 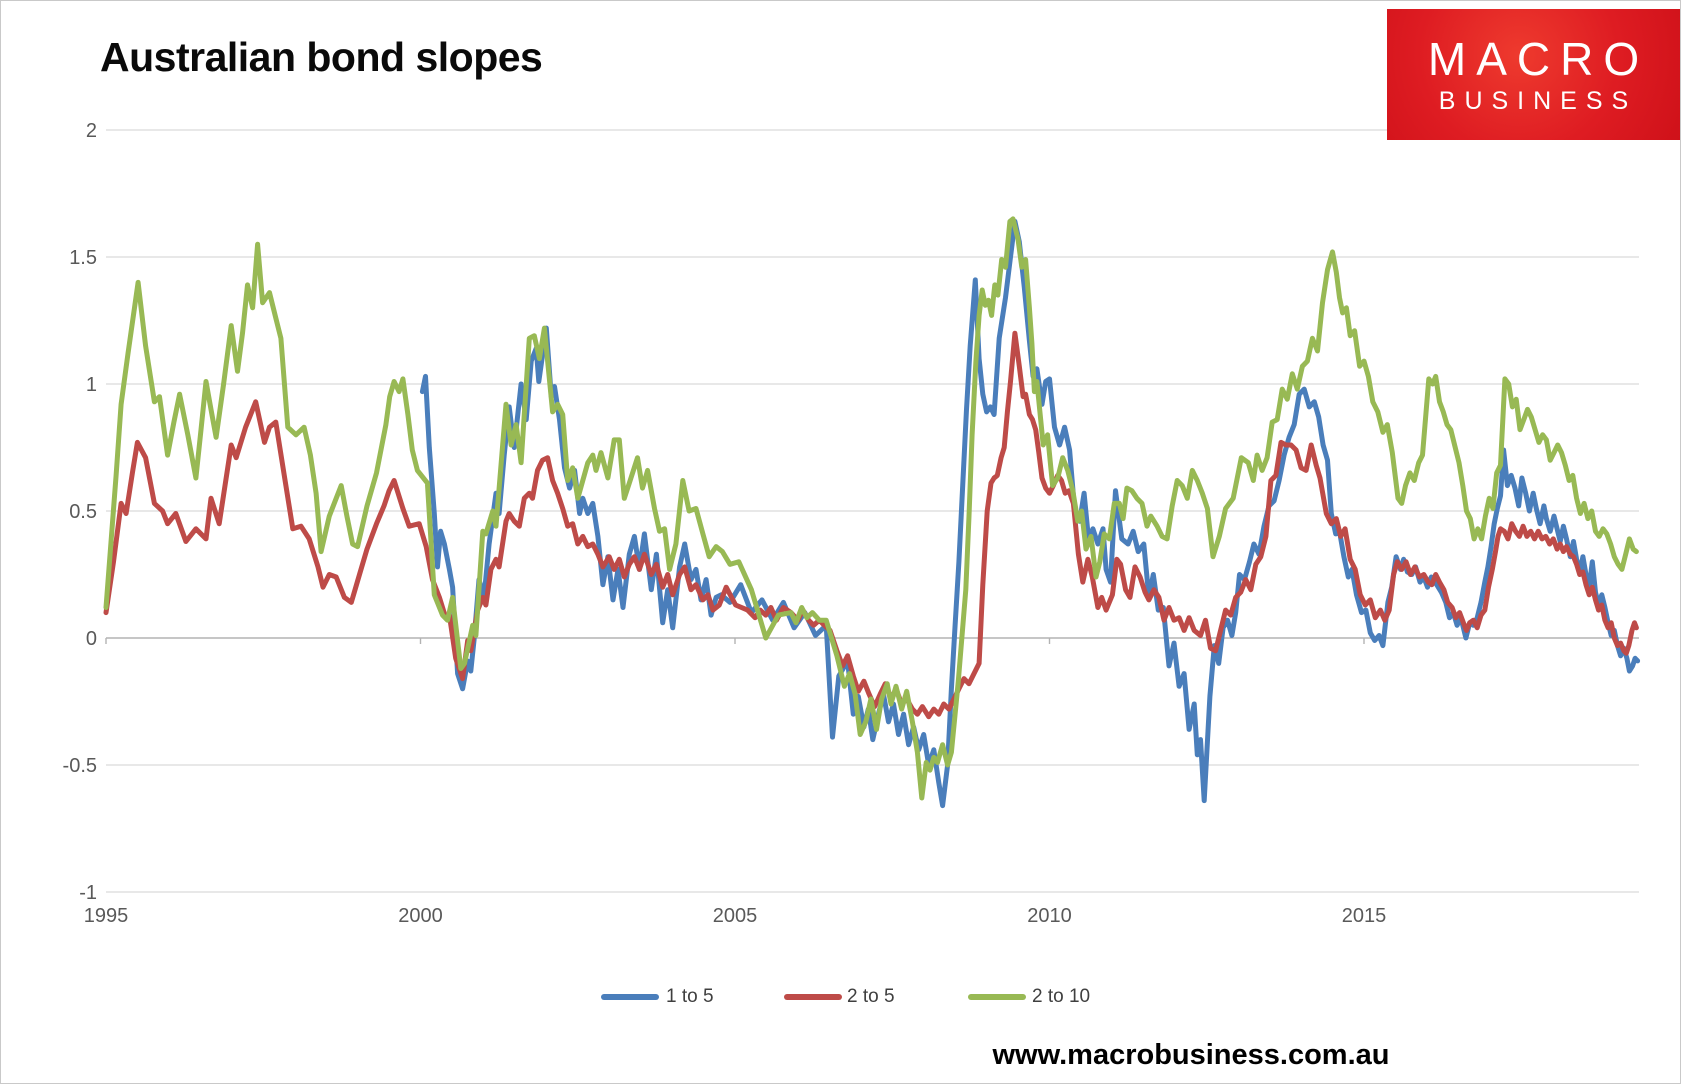 What do you see at coordinates (321, 57) in the screenshot?
I see `chart-title: Australian bond slopes` at bounding box center [321, 57].